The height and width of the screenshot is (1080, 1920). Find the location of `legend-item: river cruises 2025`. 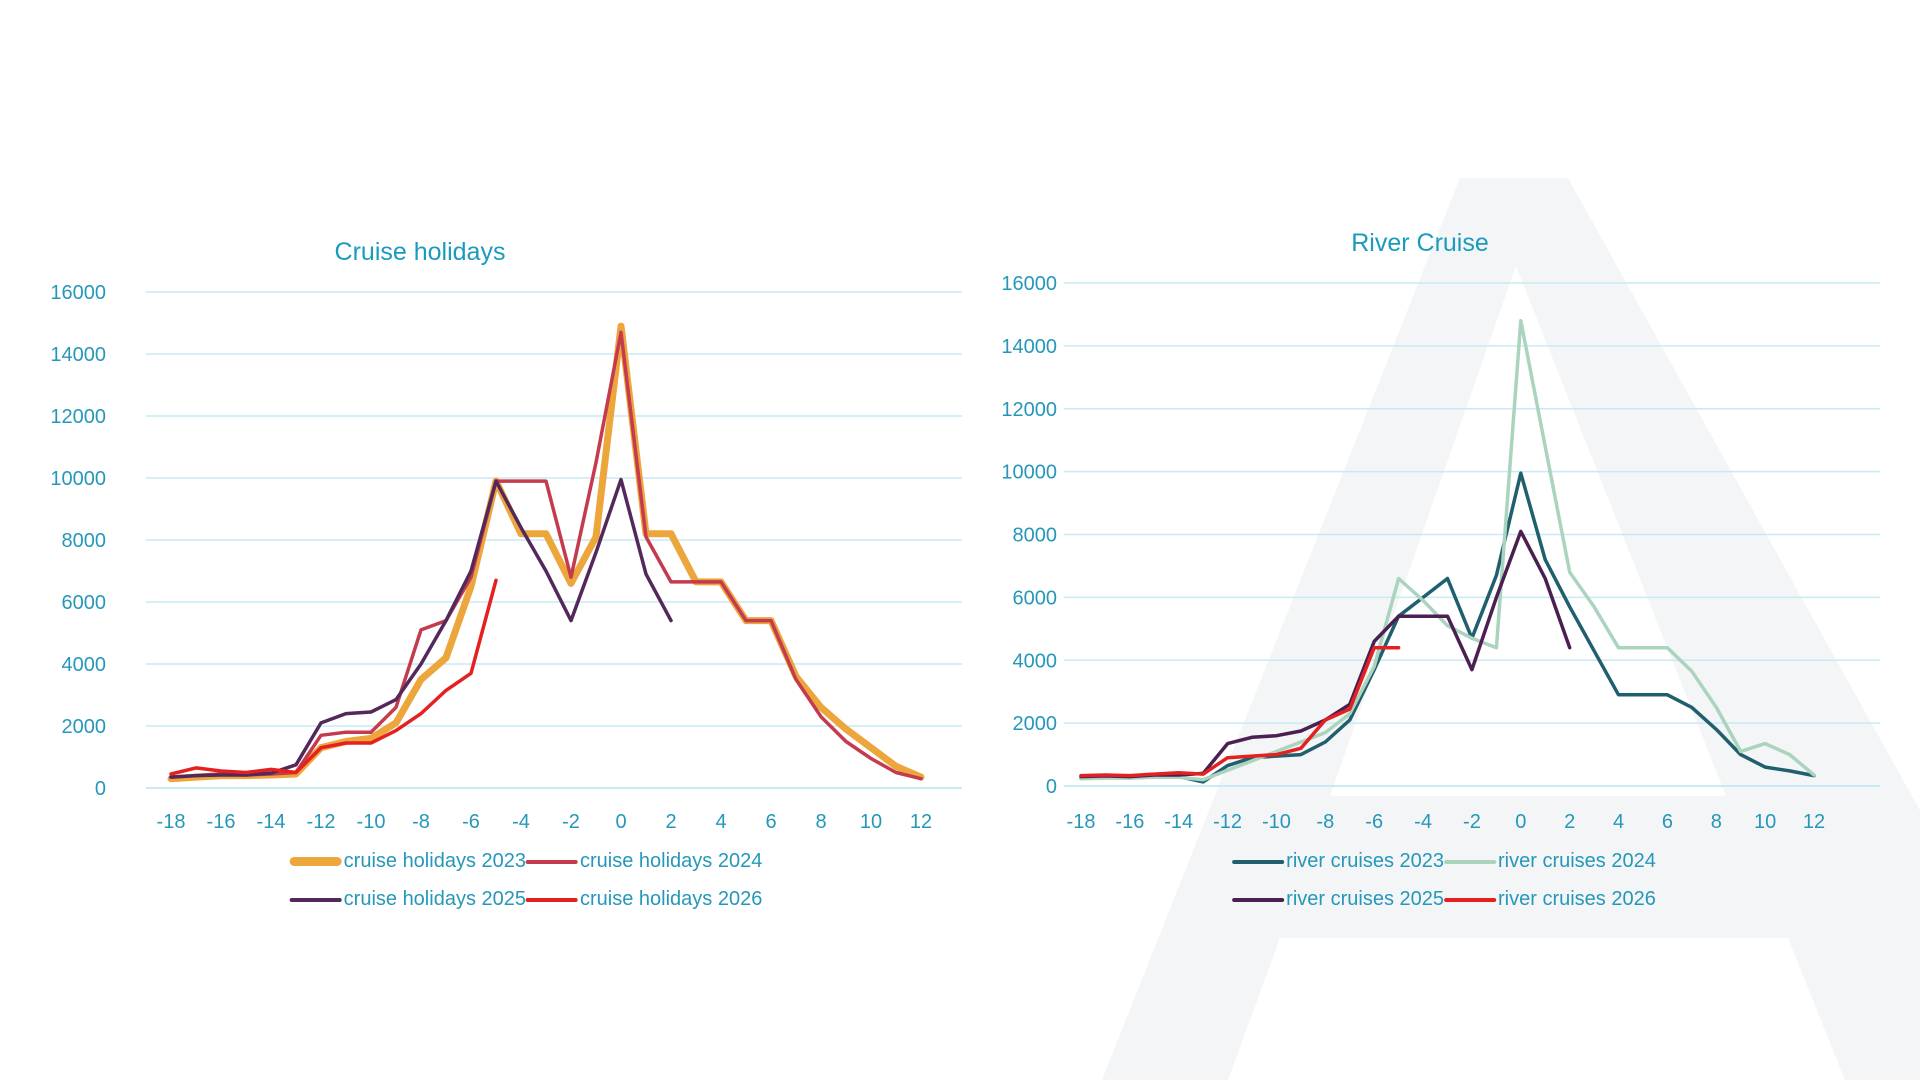

legend-item: river cruises 2025 is located at coordinates (1338, 899).